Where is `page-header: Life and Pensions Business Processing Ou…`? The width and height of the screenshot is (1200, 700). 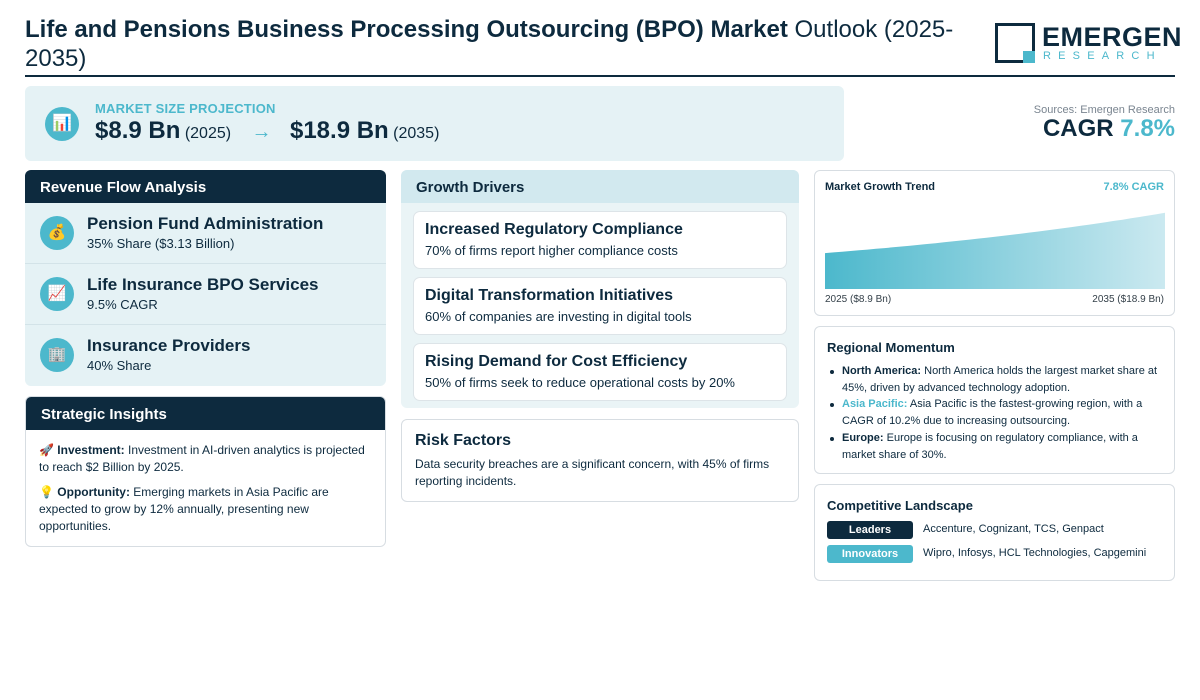 page-header: Life and Pensions Business Processing Ou… is located at coordinates (603, 45).